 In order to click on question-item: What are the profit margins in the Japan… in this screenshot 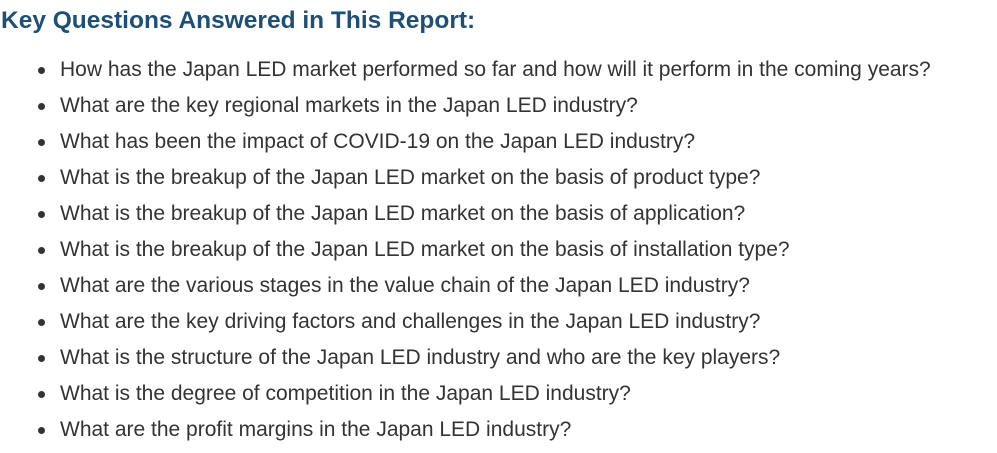, I will do `click(465, 430)`.